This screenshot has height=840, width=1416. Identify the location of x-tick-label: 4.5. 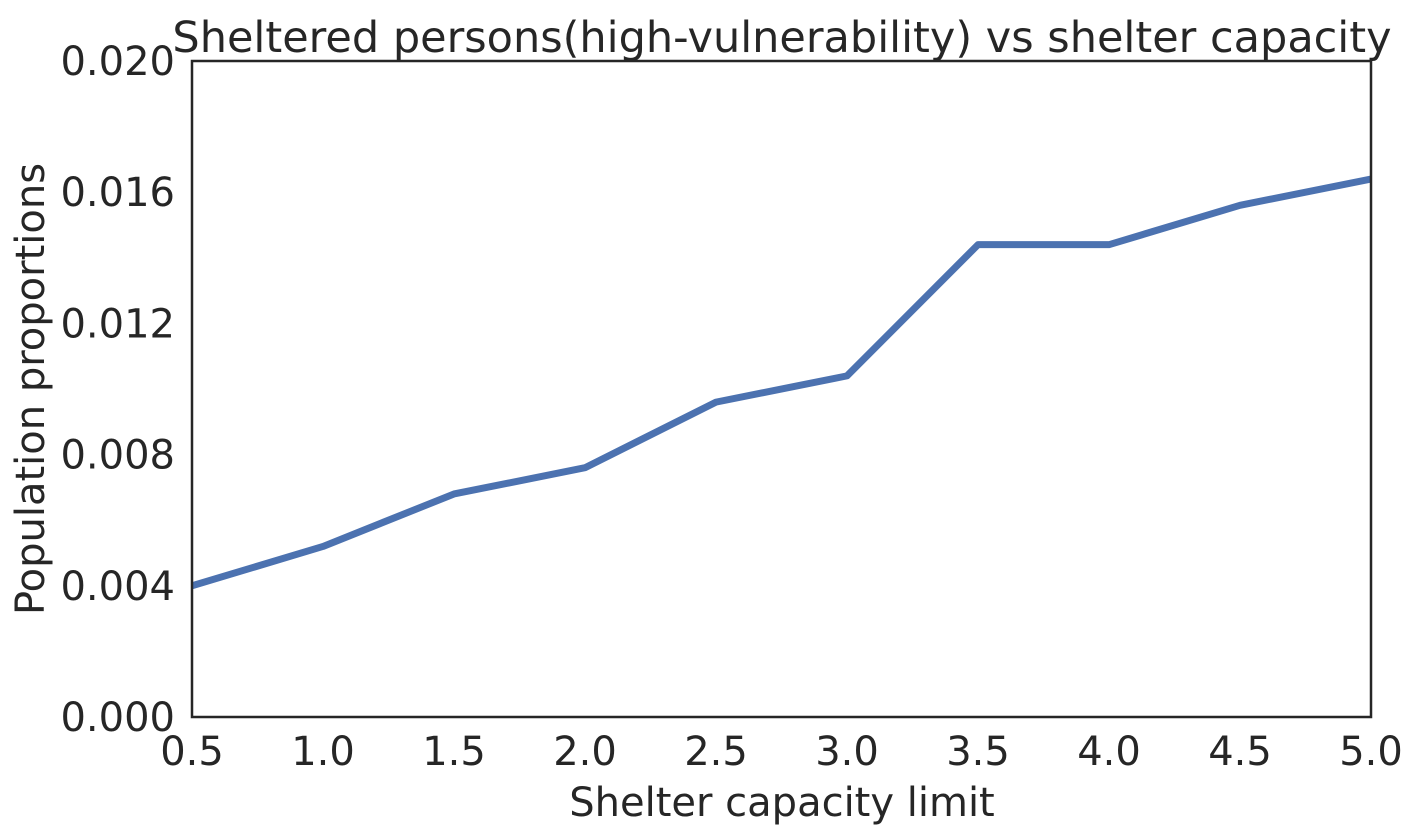
(1240, 752).